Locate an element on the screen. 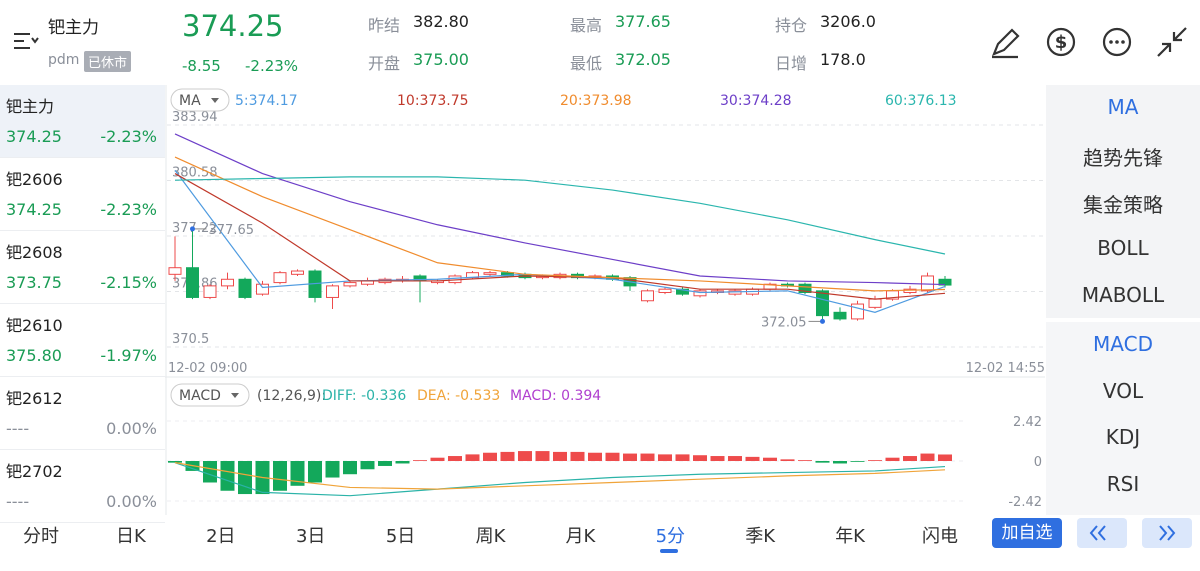 Image resolution: width=1200 pixels, height=571 pixels. period-tab: 季K is located at coordinates (760, 536).